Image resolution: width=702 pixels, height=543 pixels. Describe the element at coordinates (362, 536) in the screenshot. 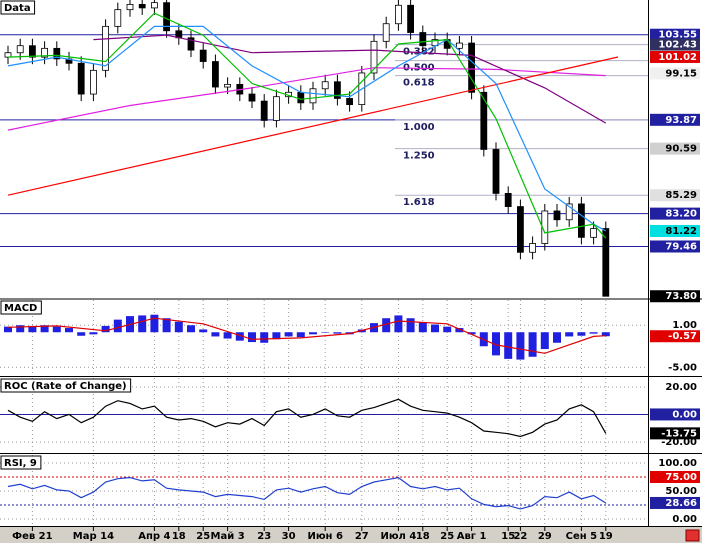

I see `x-tick-label: 27` at that location.